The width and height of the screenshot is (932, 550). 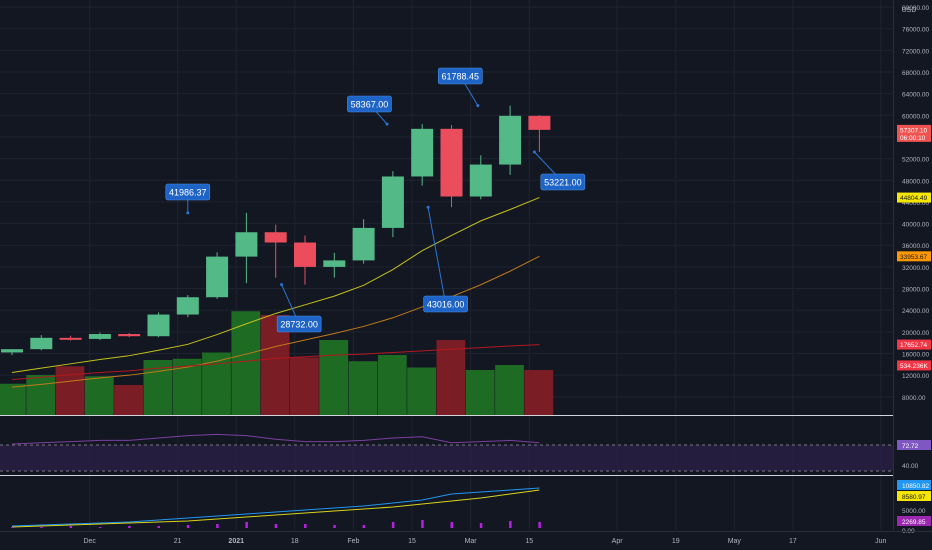 I want to click on time-tick-label: Jun, so click(x=880, y=541).